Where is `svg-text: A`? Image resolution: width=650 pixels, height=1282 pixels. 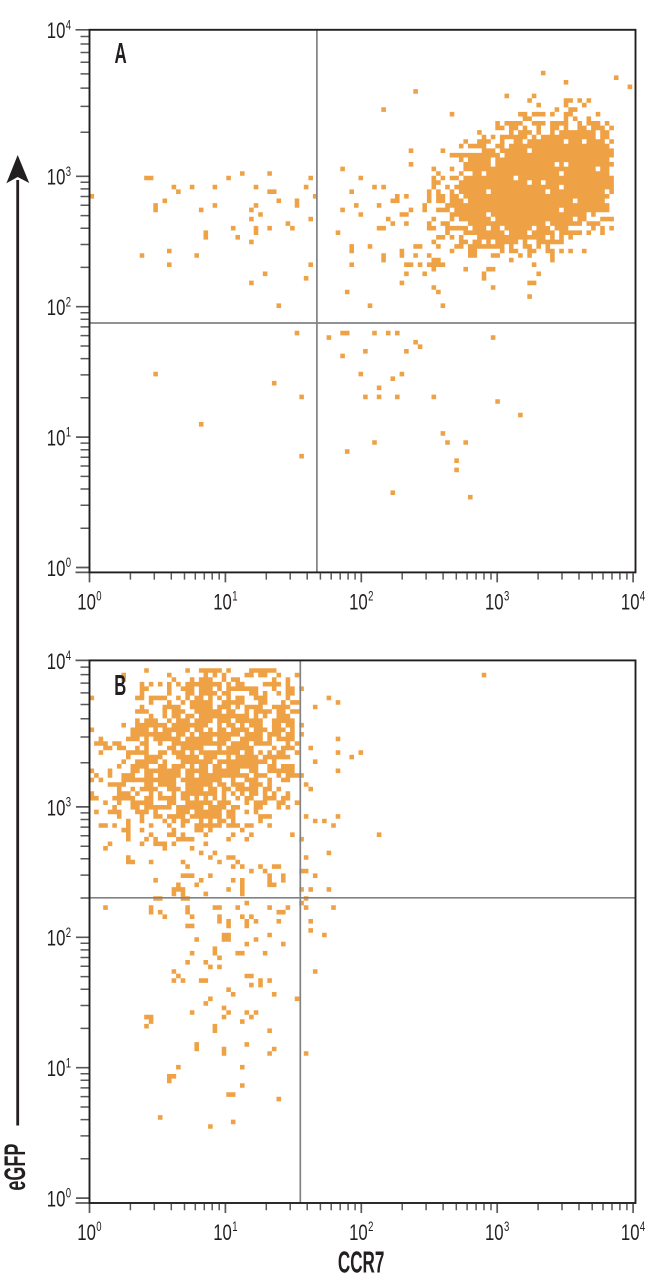
svg-text: A is located at coordinates (121, 54).